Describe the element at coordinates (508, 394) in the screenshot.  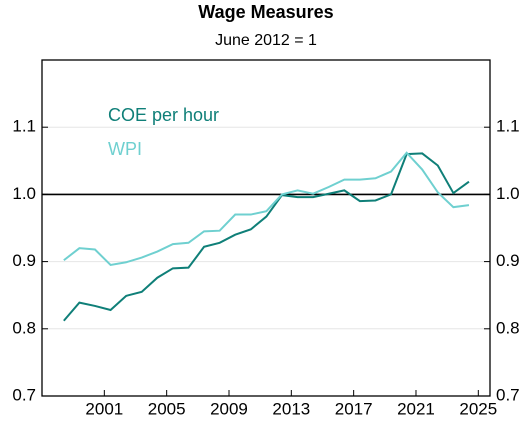
I see `y2-tick-label: 0.7` at that location.